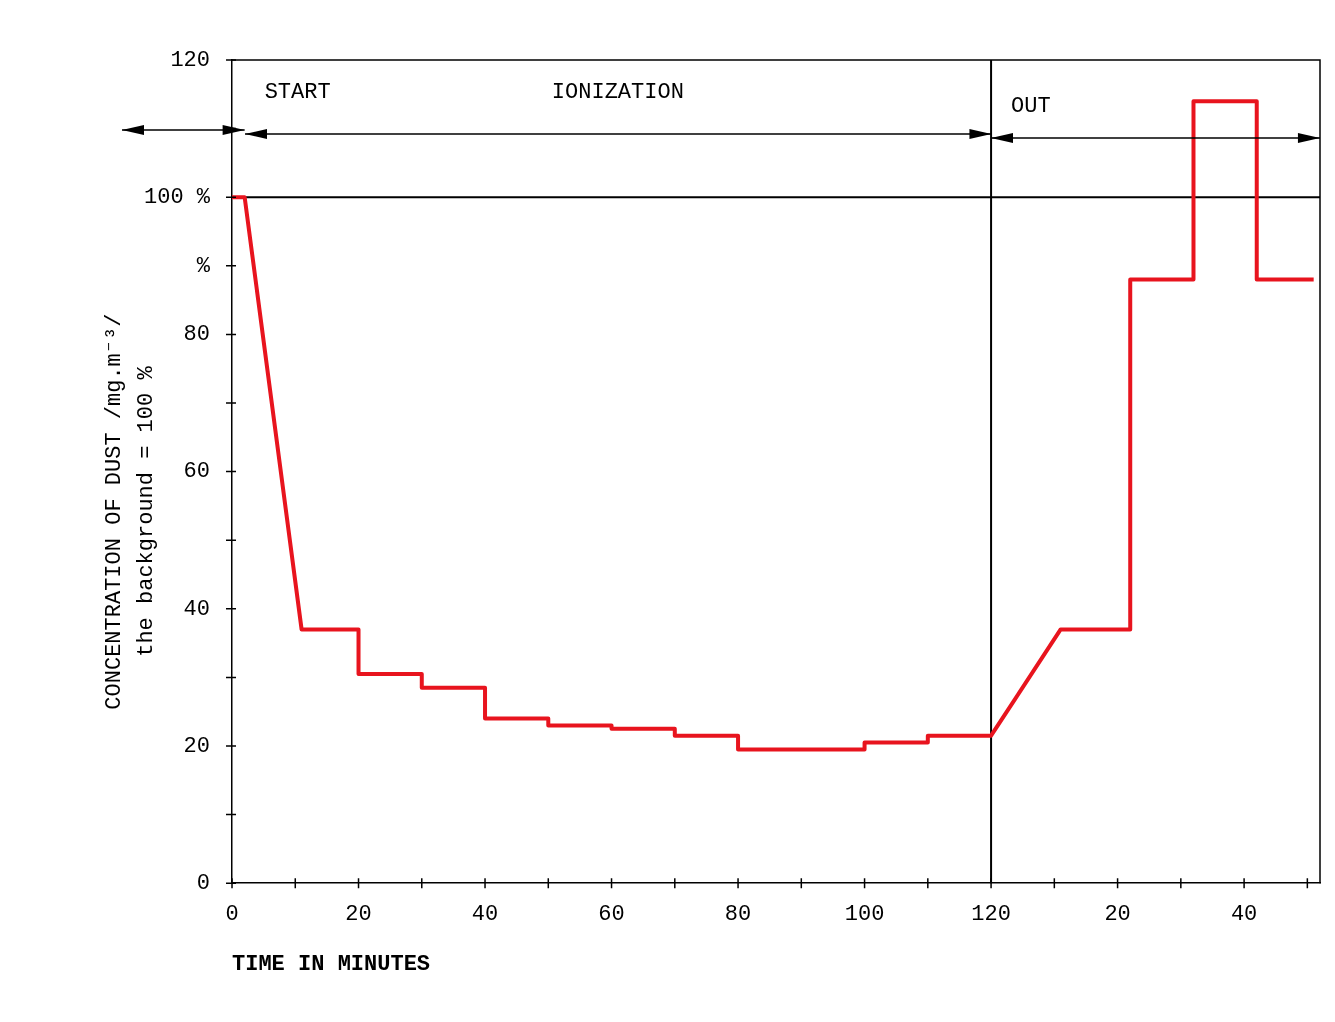 The image size is (1335, 1022). Describe the element at coordinates (485, 915) in the screenshot. I see `x-tick-label: 40` at that location.